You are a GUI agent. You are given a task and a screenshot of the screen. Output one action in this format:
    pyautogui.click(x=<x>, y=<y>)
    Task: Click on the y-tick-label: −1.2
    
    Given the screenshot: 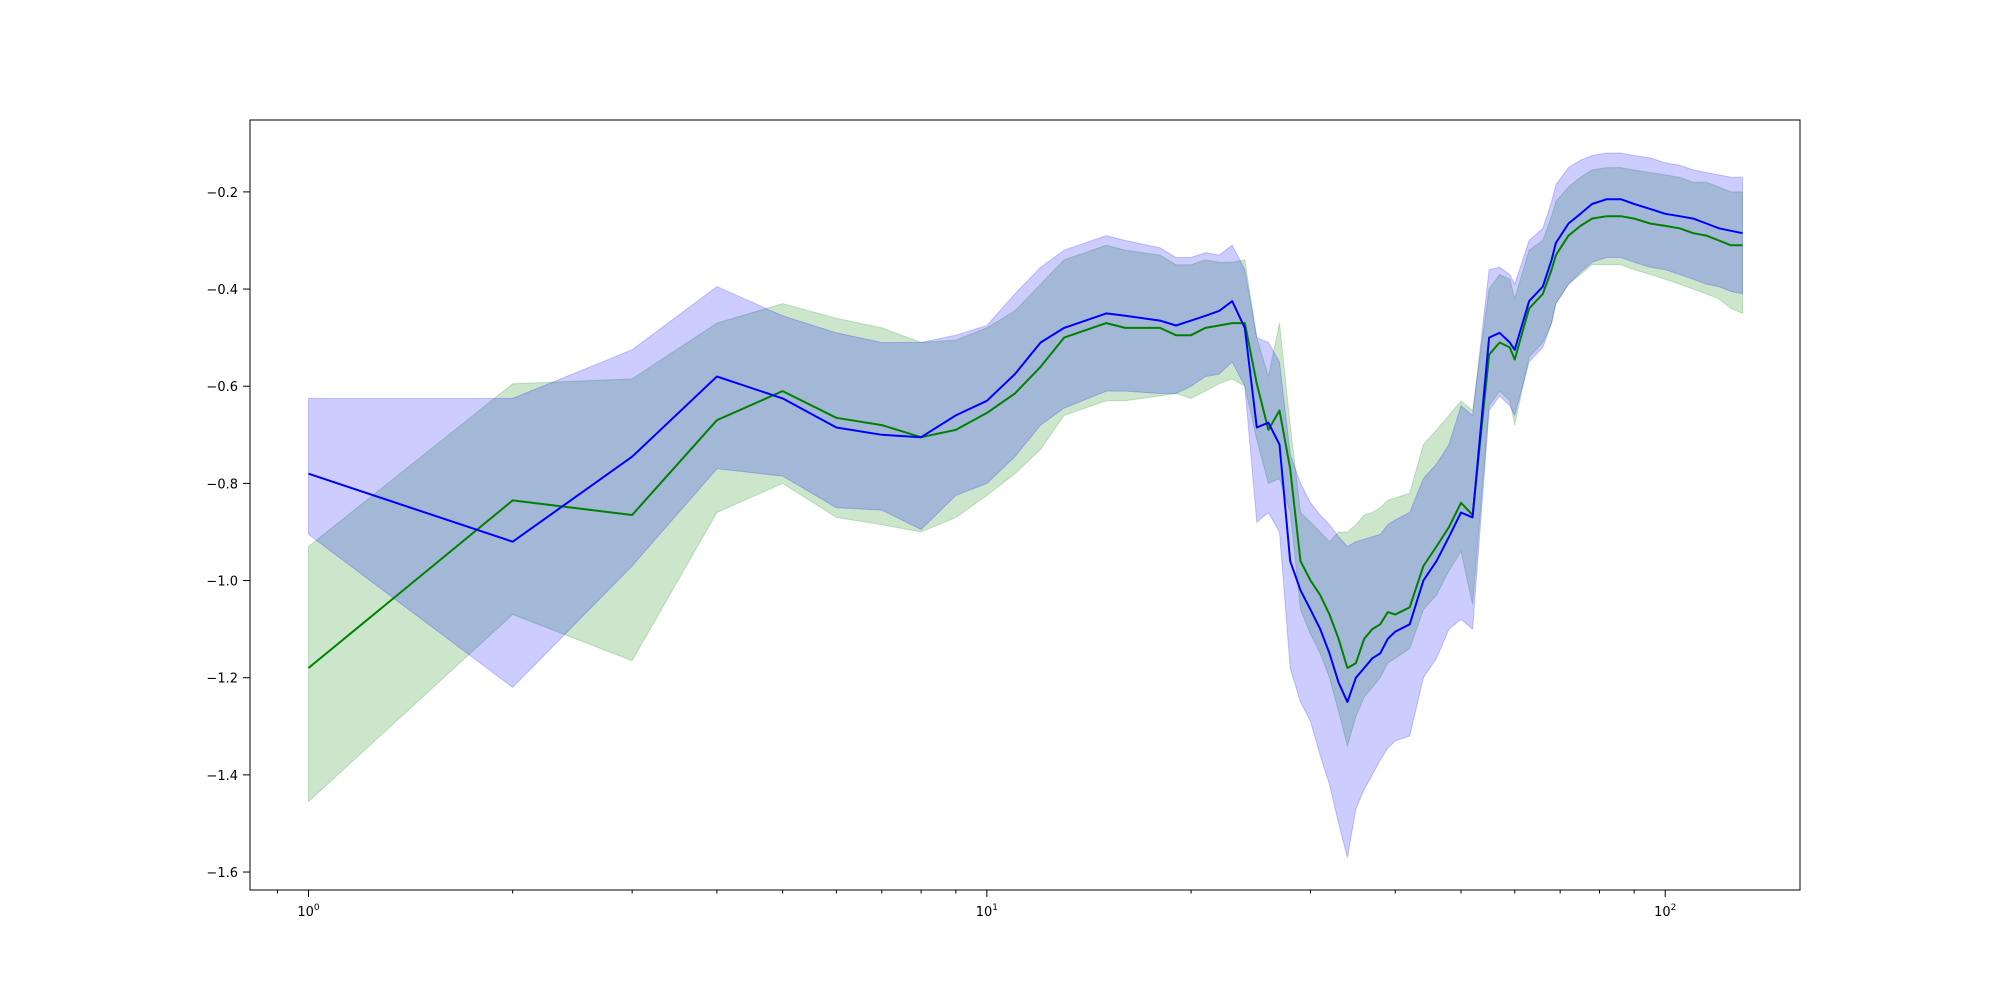 What is the action you would take?
    pyautogui.click(x=222, y=679)
    